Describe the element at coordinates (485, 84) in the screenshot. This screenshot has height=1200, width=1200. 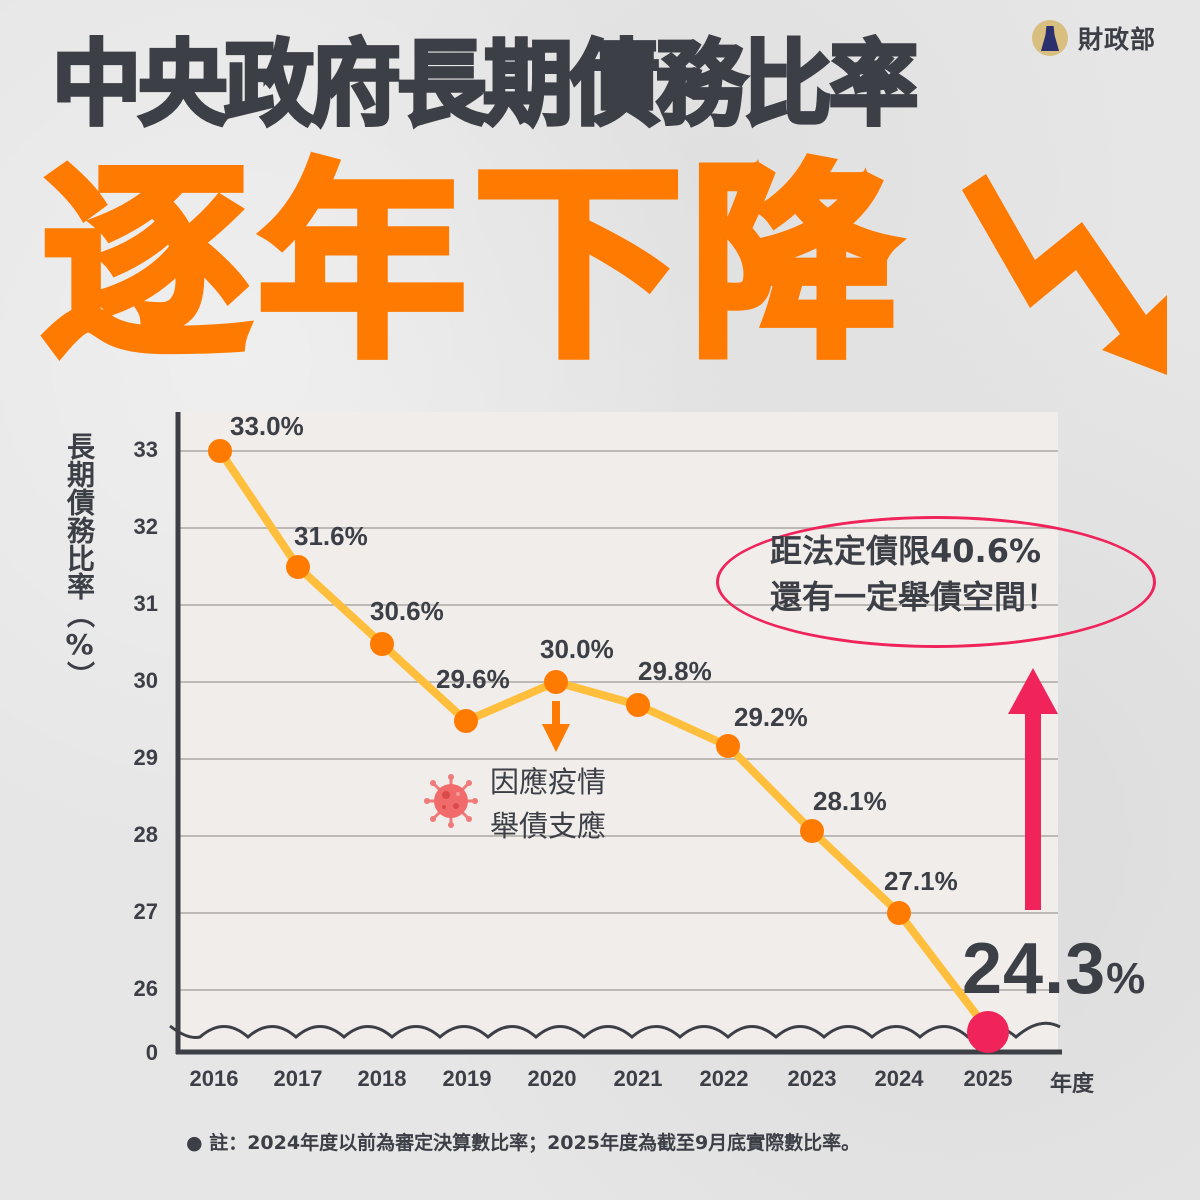
I see `page-title: 中央政府長期債務比率` at that location.